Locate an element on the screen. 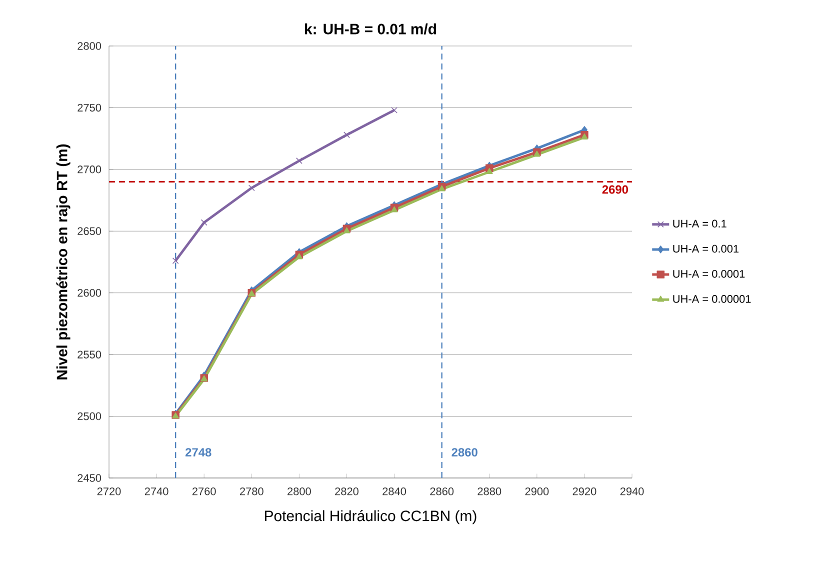 The image size is (814, 569). x-tick-label: 2860 is located at coordinates (442, 491).